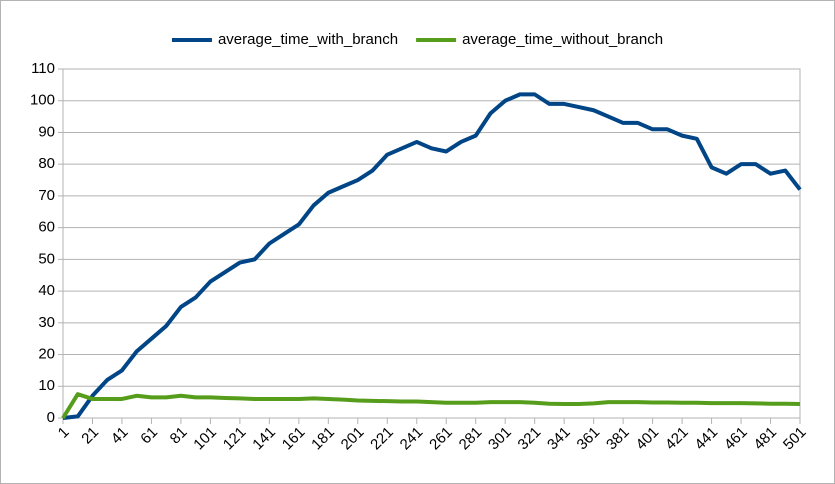 Image resolution: width=835 pixels, height=484 pixels. Describe the element at coordinates (46, 385) in the screenshot. I see `y-tick-label: 10` at that location.